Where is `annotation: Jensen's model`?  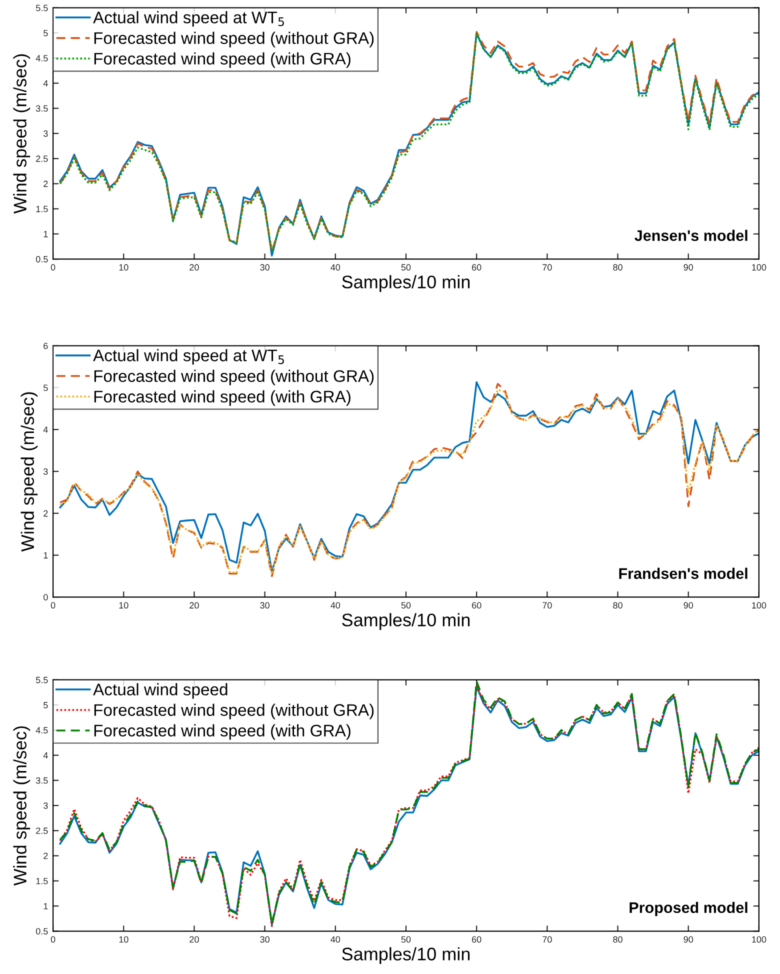 annotation: Jensen's model is located at coordinates (691, 235).